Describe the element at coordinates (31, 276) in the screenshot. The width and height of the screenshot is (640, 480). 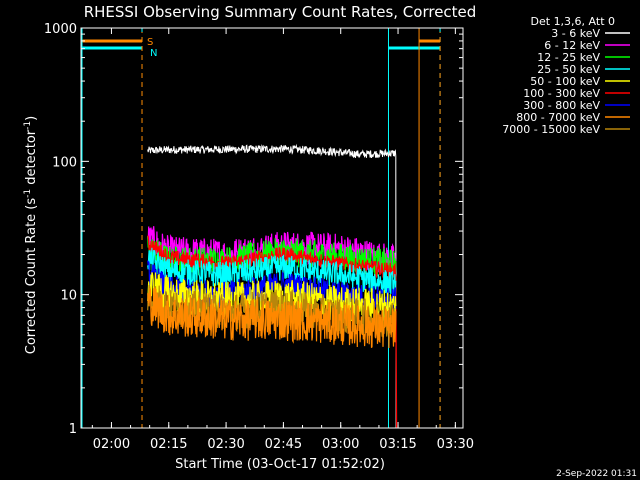
I see `y-axis-label-text: Corrected Count Rate (s` at that location.